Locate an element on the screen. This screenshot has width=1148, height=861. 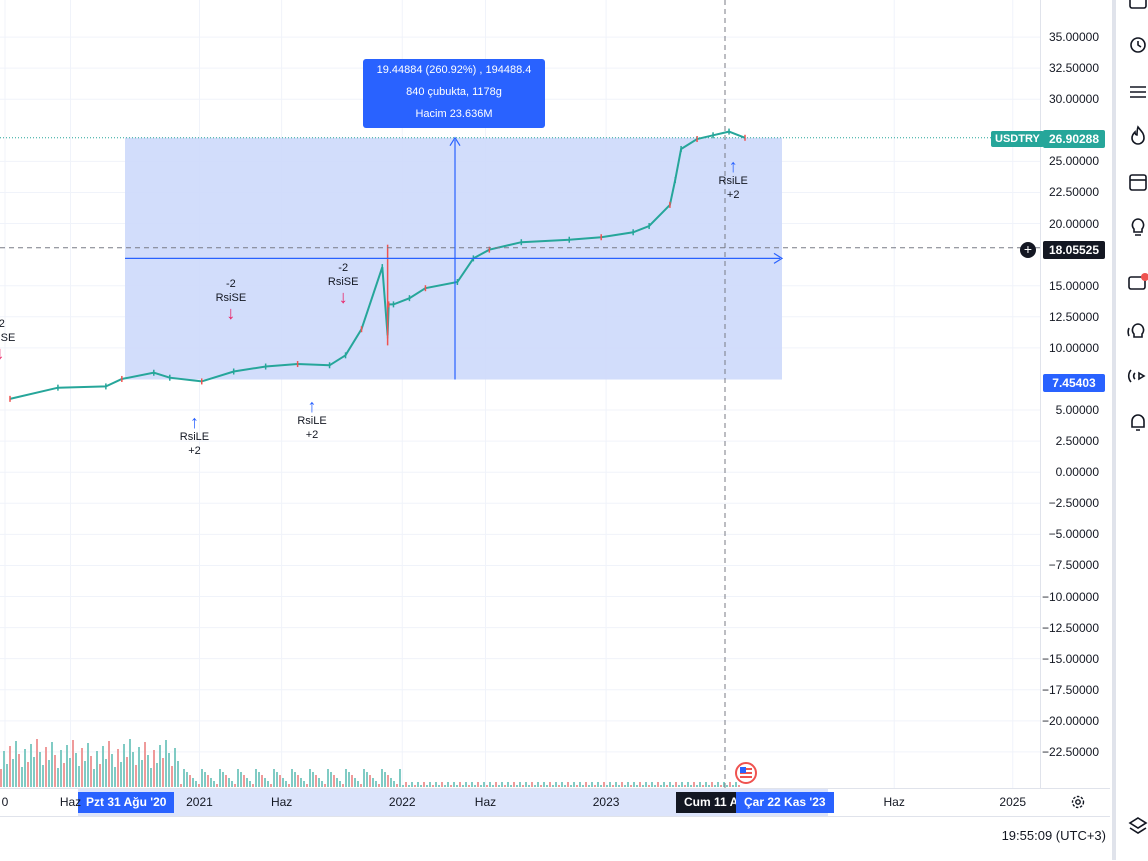
time-tag-cursor: Cum 11 A is located at coordinates (711, 802).